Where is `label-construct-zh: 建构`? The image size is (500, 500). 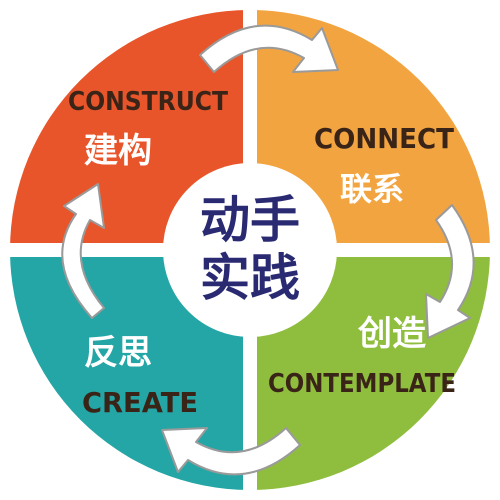 label-construct-zh: 建构 is located at coordinates (118, 151).